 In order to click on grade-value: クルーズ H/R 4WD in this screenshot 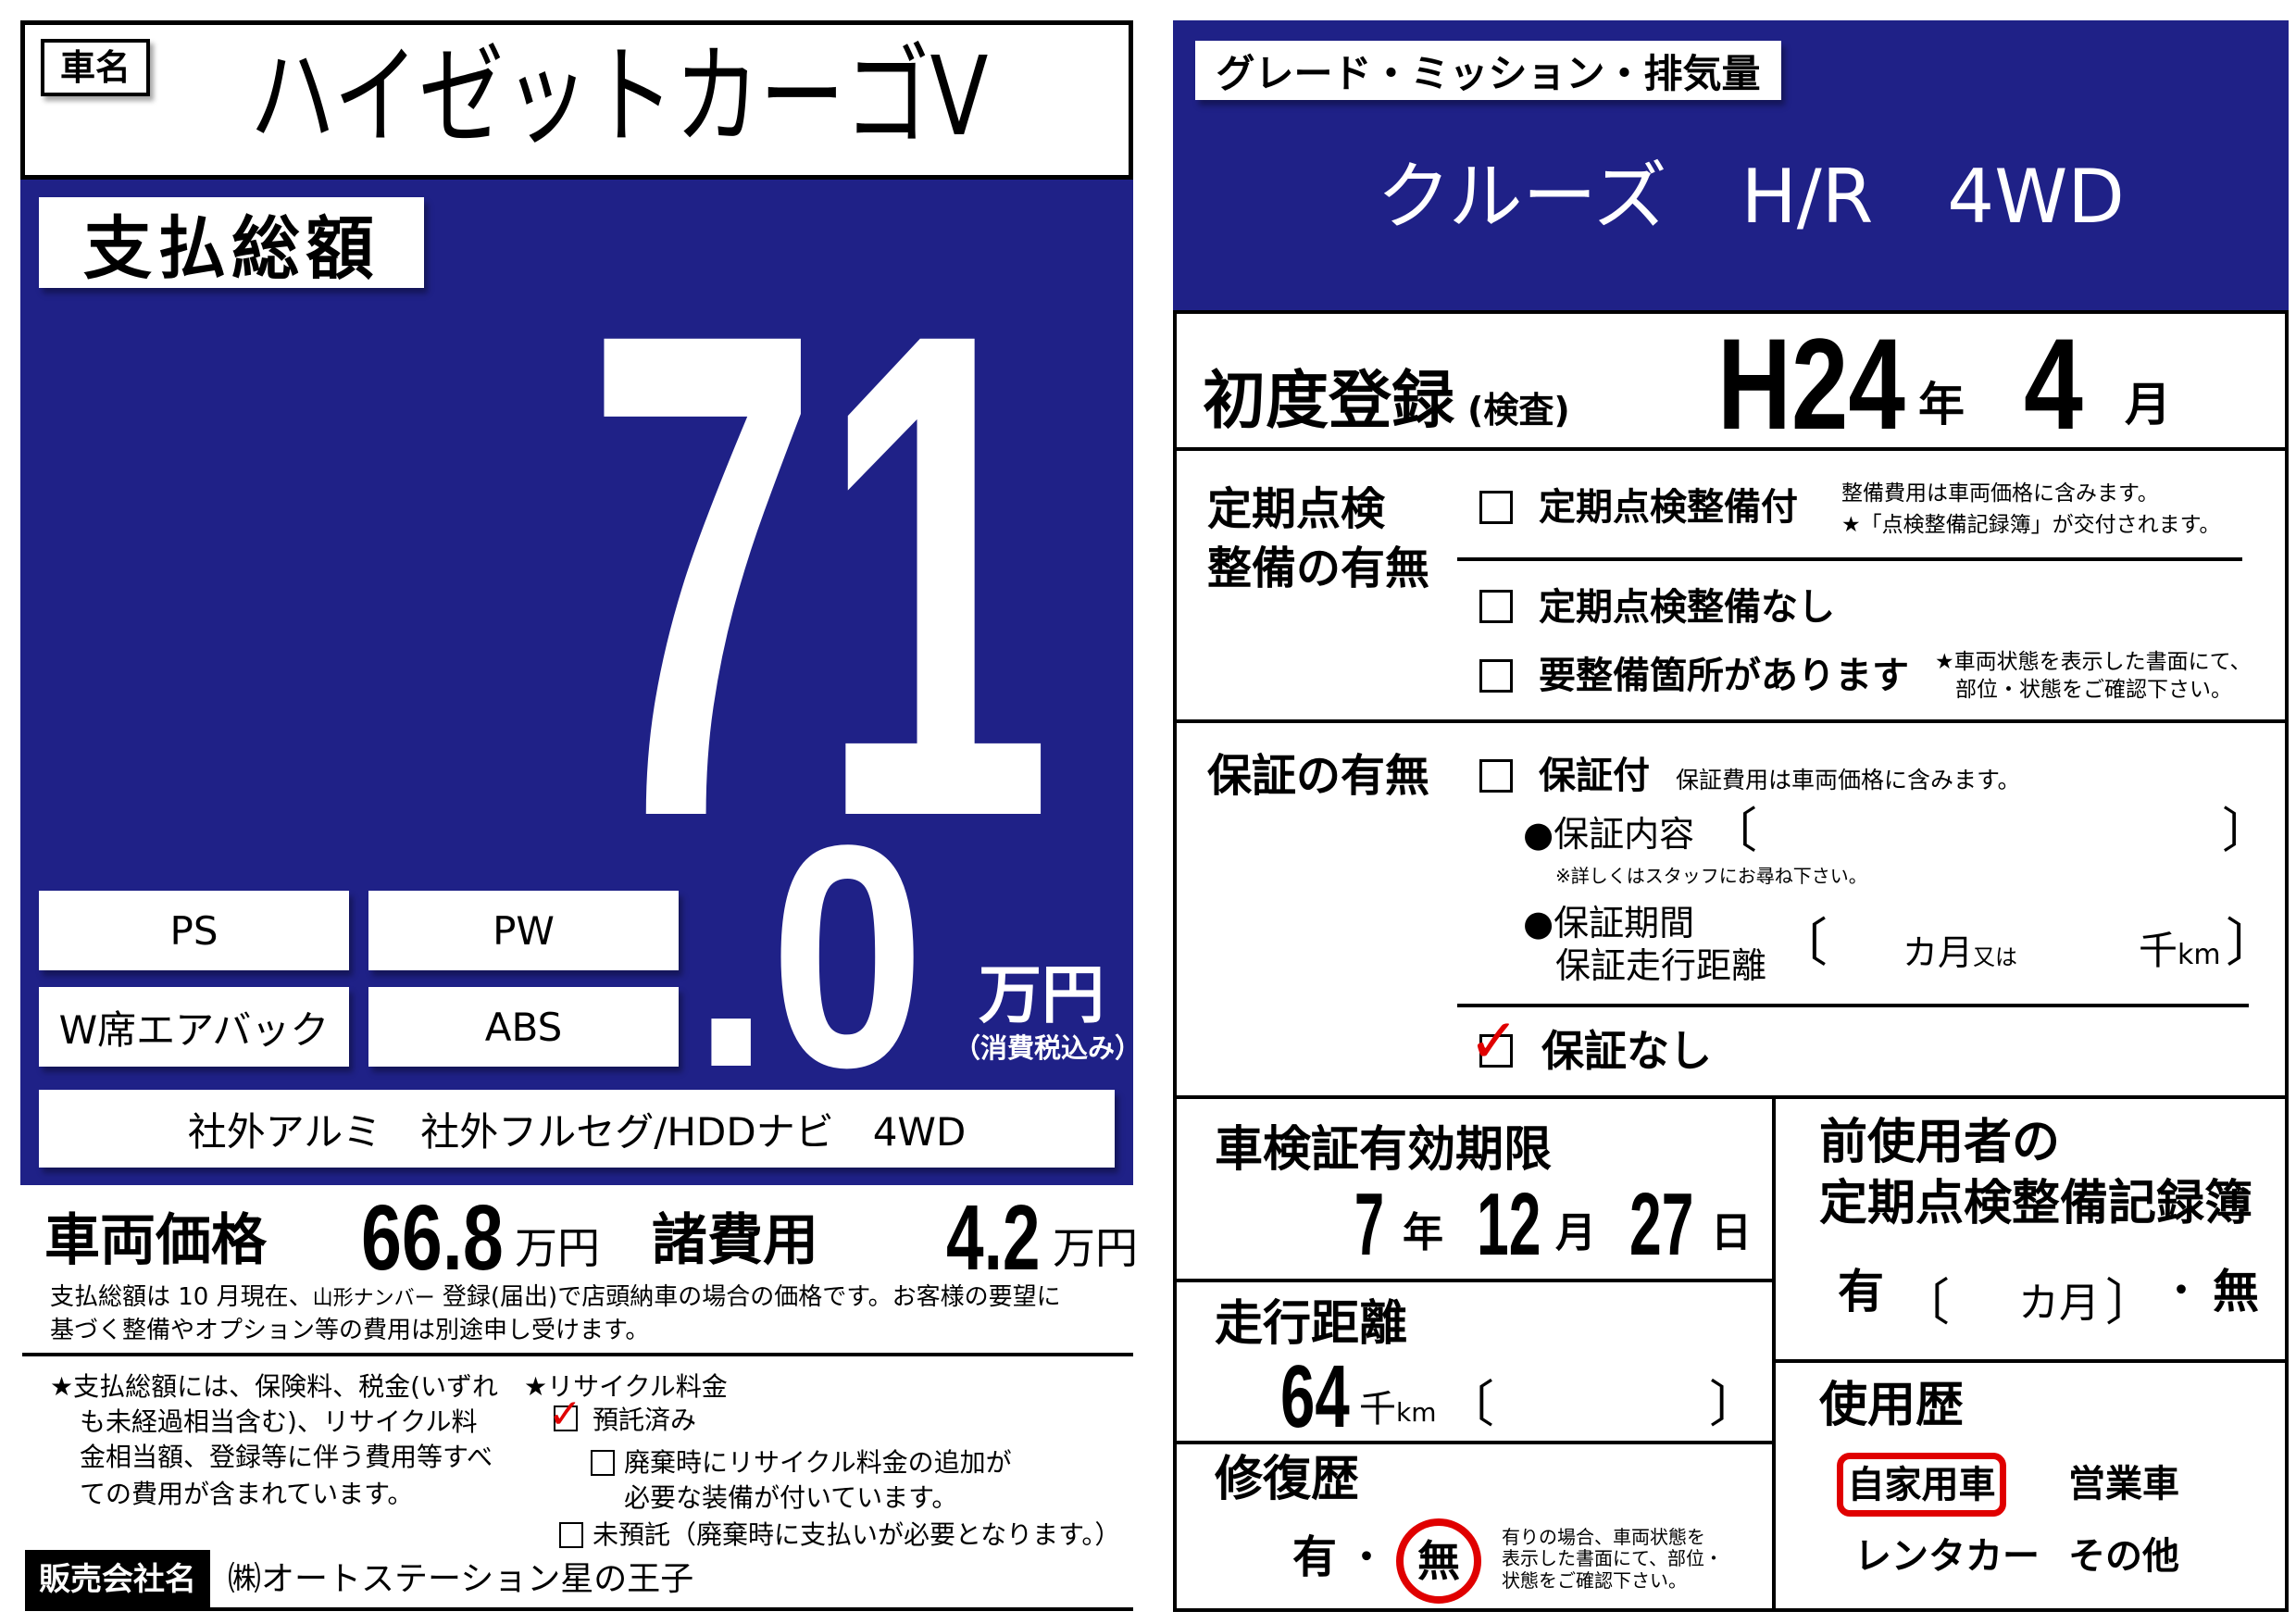, I will do `click(1751, 197)`.